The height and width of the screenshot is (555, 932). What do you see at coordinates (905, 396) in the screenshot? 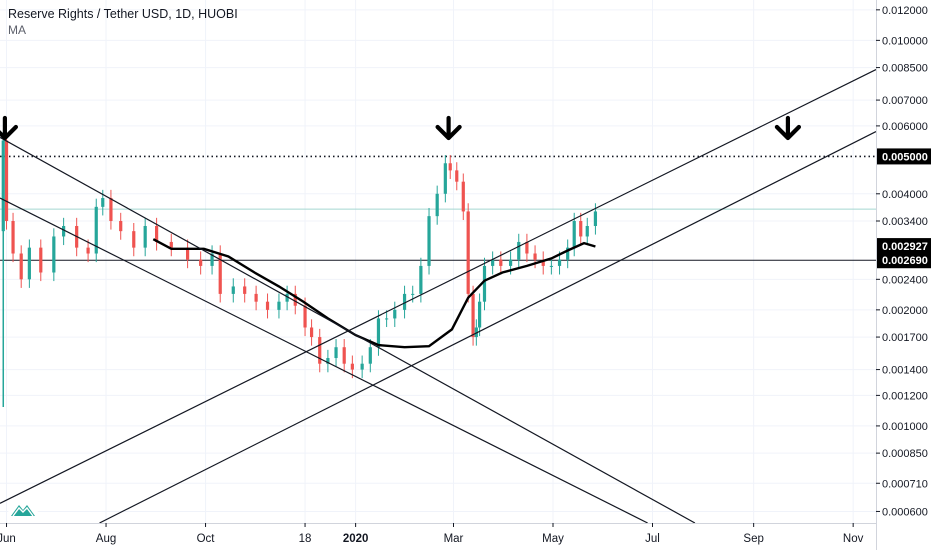
I see `price-tick-label: 0.001200` at bounding box center [905, 396].